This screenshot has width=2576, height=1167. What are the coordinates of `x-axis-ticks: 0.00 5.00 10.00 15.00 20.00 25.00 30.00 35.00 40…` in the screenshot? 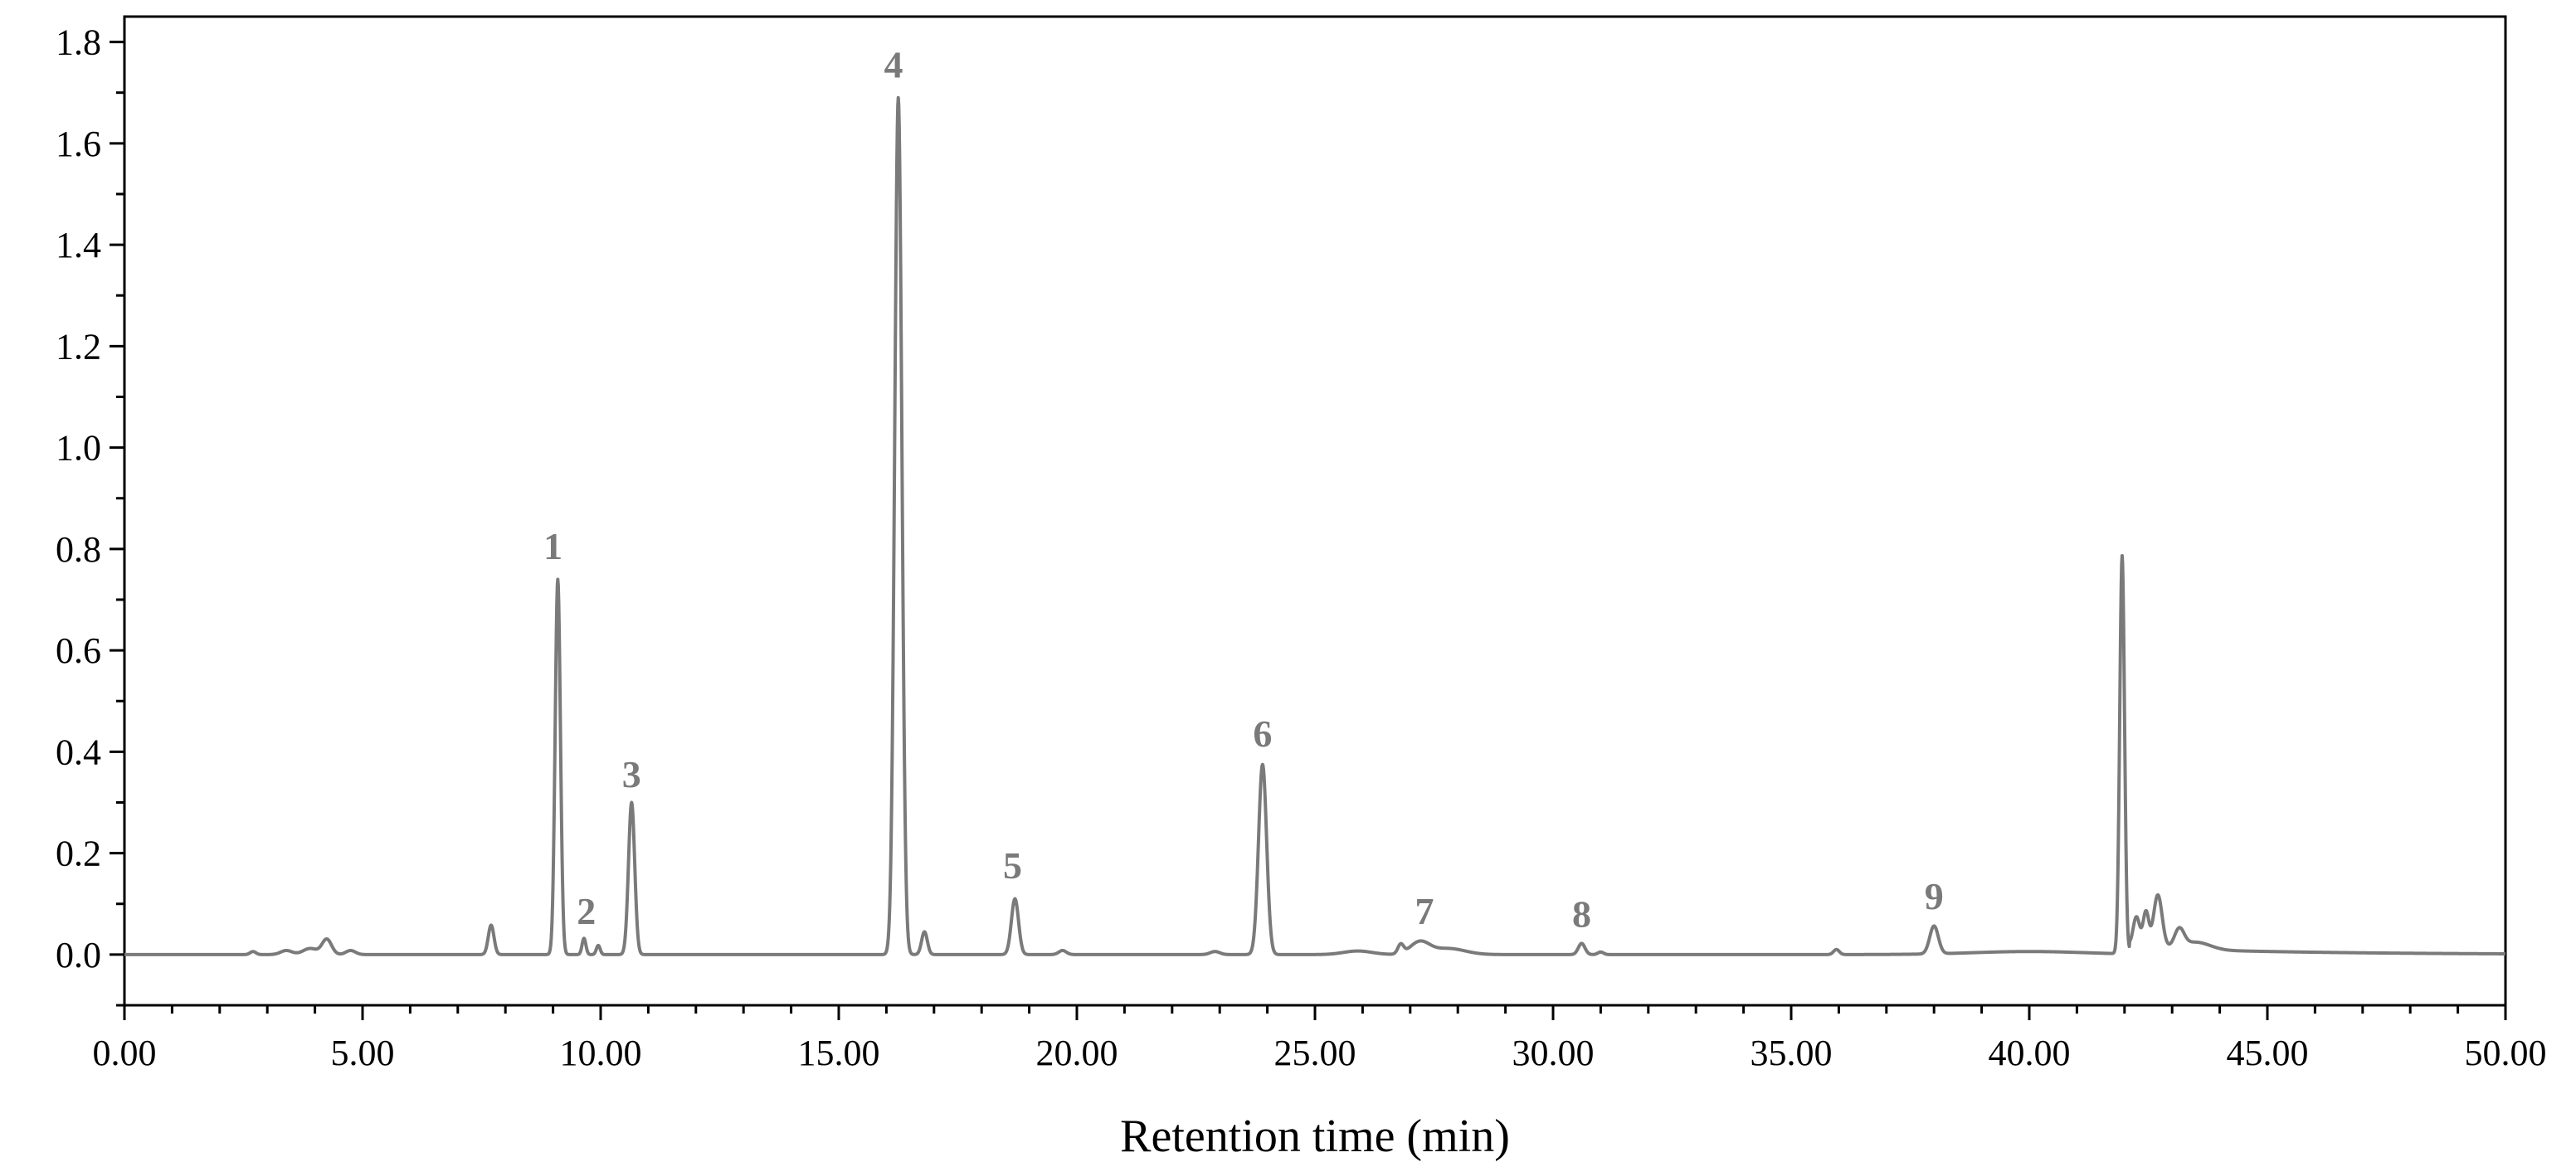 It's located at (1320, 1039).